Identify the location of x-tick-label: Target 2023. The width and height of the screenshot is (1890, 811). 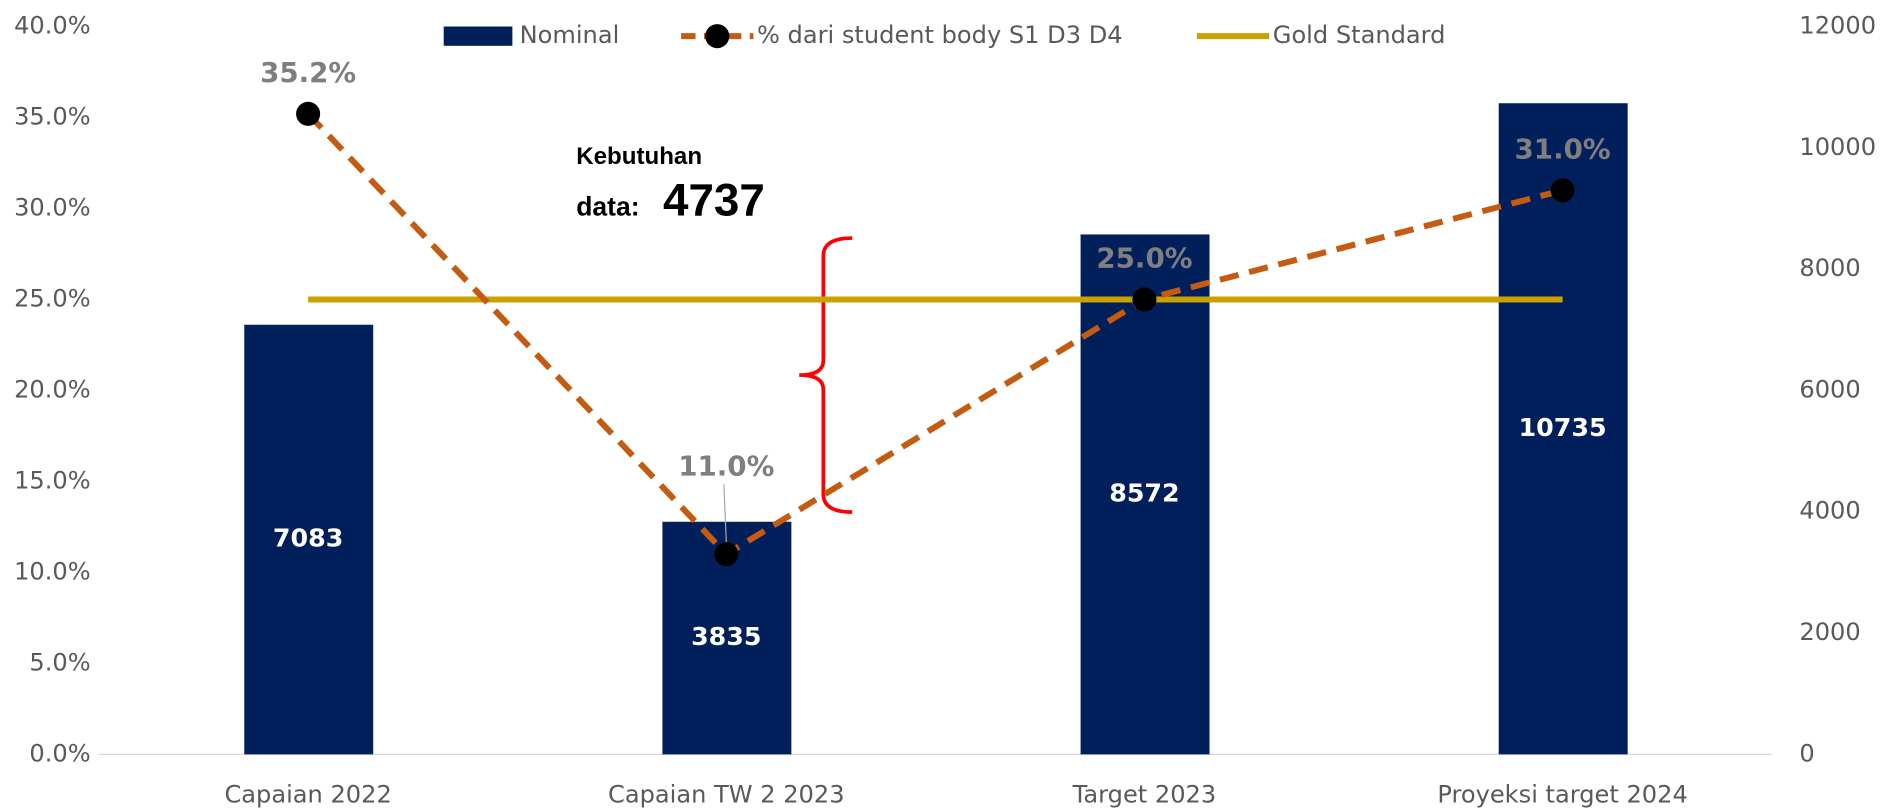
(1144, 794).